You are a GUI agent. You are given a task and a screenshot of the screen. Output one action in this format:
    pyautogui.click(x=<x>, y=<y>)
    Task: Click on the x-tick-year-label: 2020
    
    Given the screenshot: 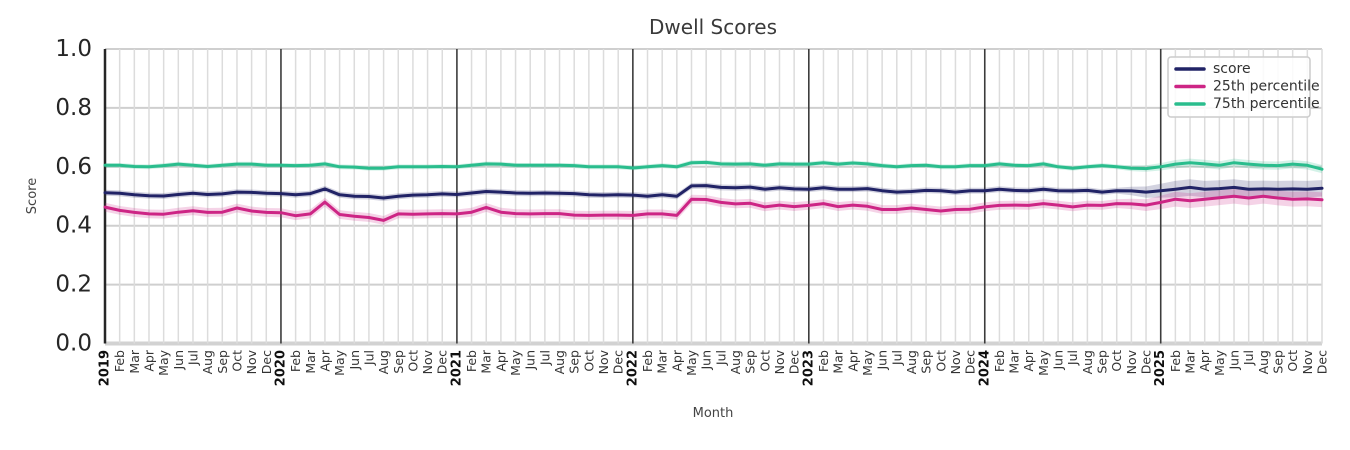 What is the action you would take?
    pyautogui.click(x=281, y=368)
    